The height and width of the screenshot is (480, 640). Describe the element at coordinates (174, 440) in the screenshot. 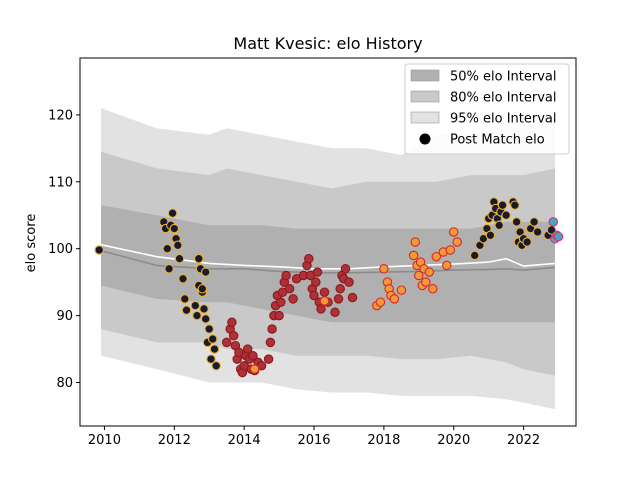

I see `x-tick-label: 2012` at that location.